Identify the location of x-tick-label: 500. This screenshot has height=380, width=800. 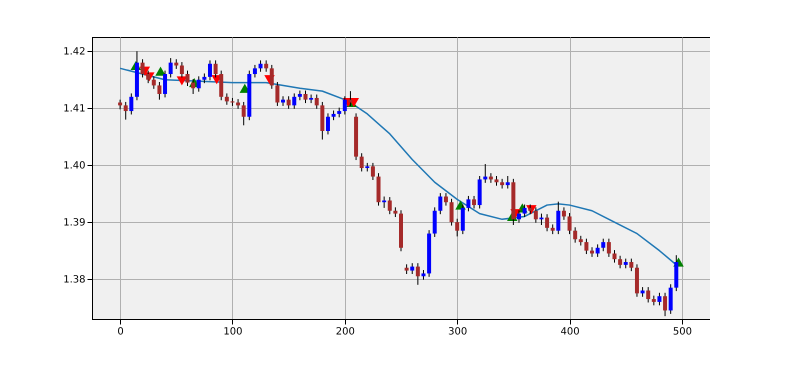
(682, 332).